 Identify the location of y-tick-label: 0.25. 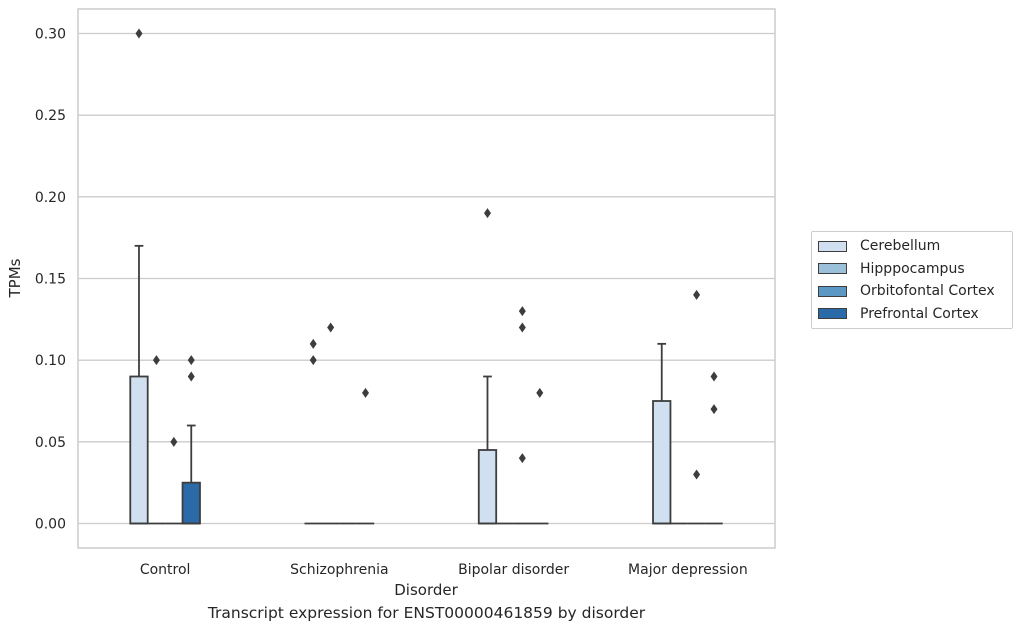
(50, 116).